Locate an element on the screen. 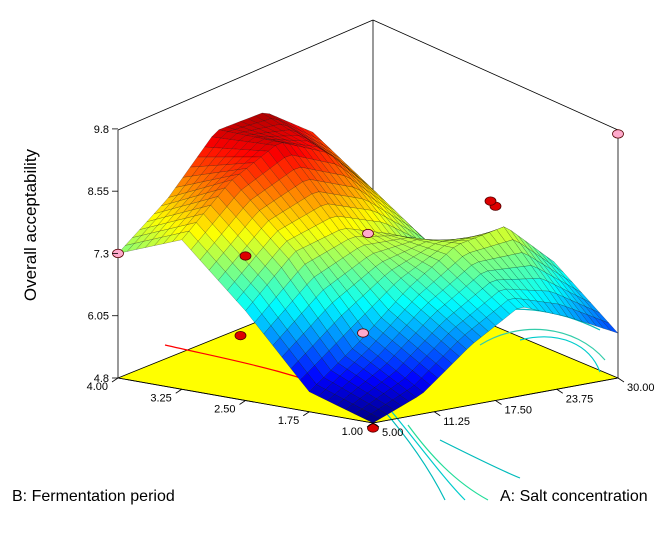 Image resolution: width=670 pixels, height=537 pixels. y-tick-label: 1.75 is located at coordinates (288, 421).